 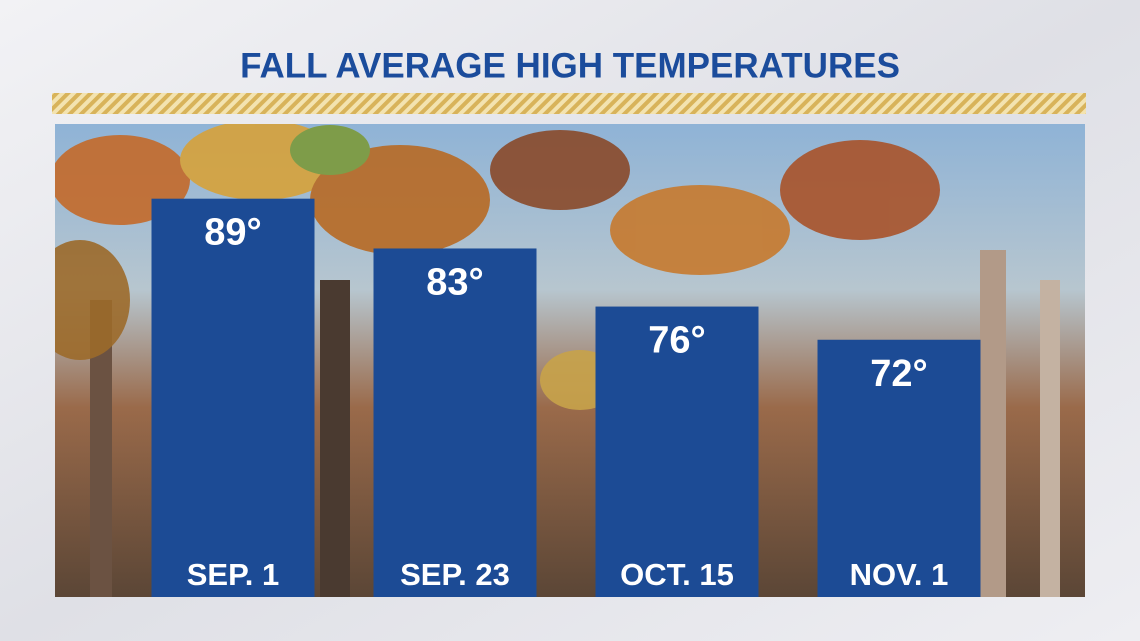 What do you see at coordinates (233, 574) in the screenshot?
I see `category-label: SEP. 1` at bounding box center [233, 574].